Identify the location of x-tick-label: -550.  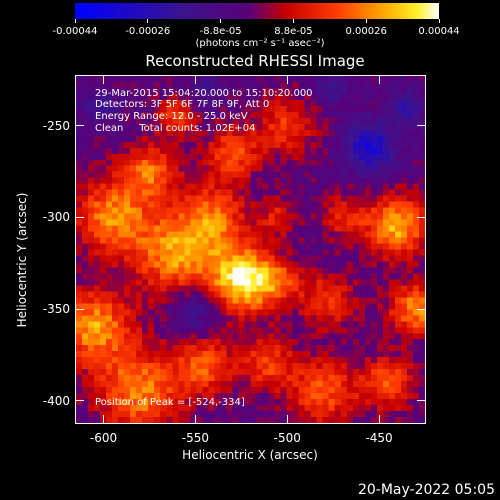
(195, 438).